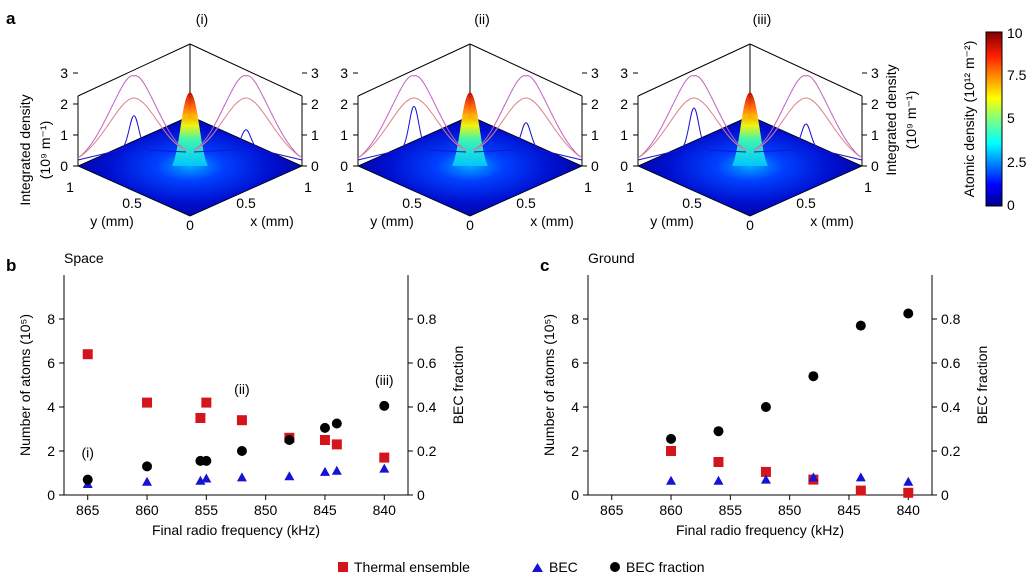 This screenshot has height=579, width=1034. What do you see at coordinates (951, 451) in the screenshot?
I see `y2-tick-label: 0.2` at bounding box center [951, 451].